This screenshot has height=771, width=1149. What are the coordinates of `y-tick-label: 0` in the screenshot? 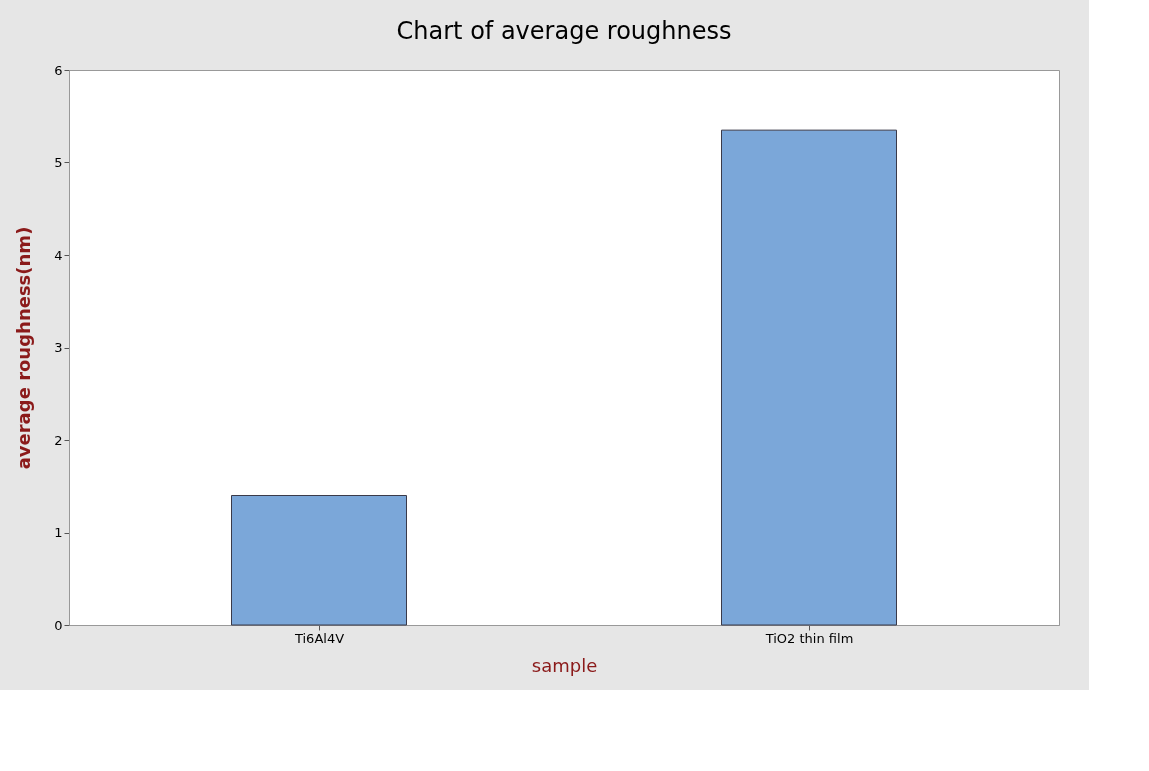 It's located at (58, 625).